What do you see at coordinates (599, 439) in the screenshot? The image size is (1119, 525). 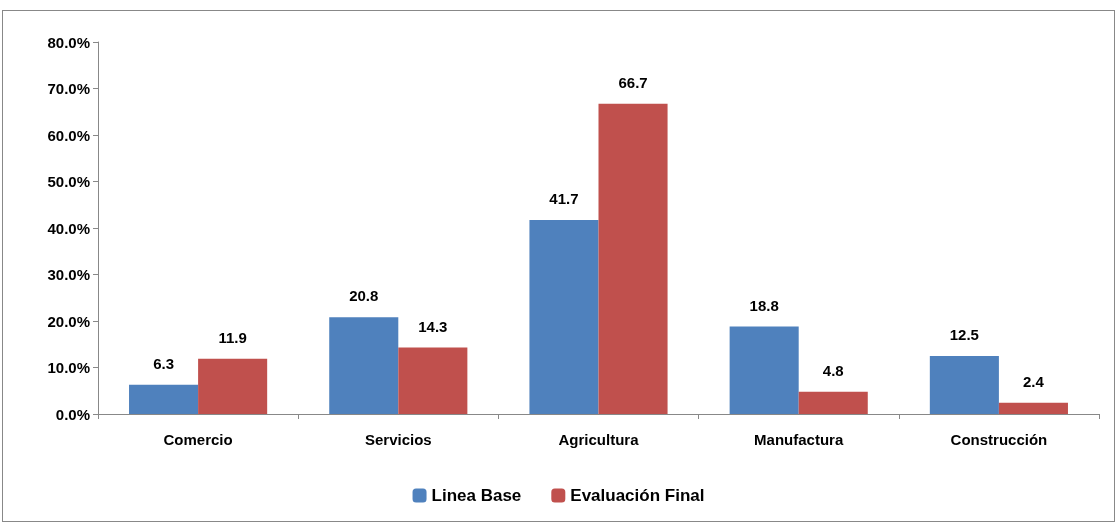 I see `x-tick-label: Agricultura` at bounding box center [599, 439].